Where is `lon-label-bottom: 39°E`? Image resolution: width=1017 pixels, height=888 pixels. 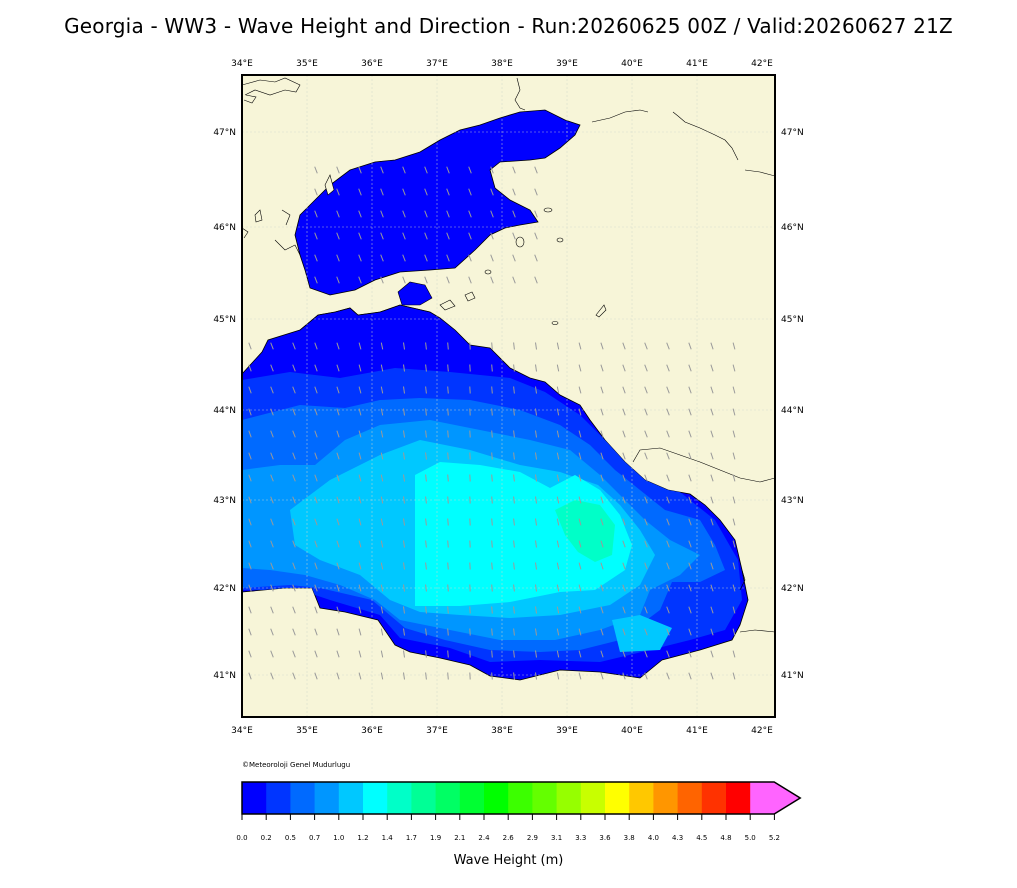 lon-label-bottom: 39°E is located at coordinates (567, 731).